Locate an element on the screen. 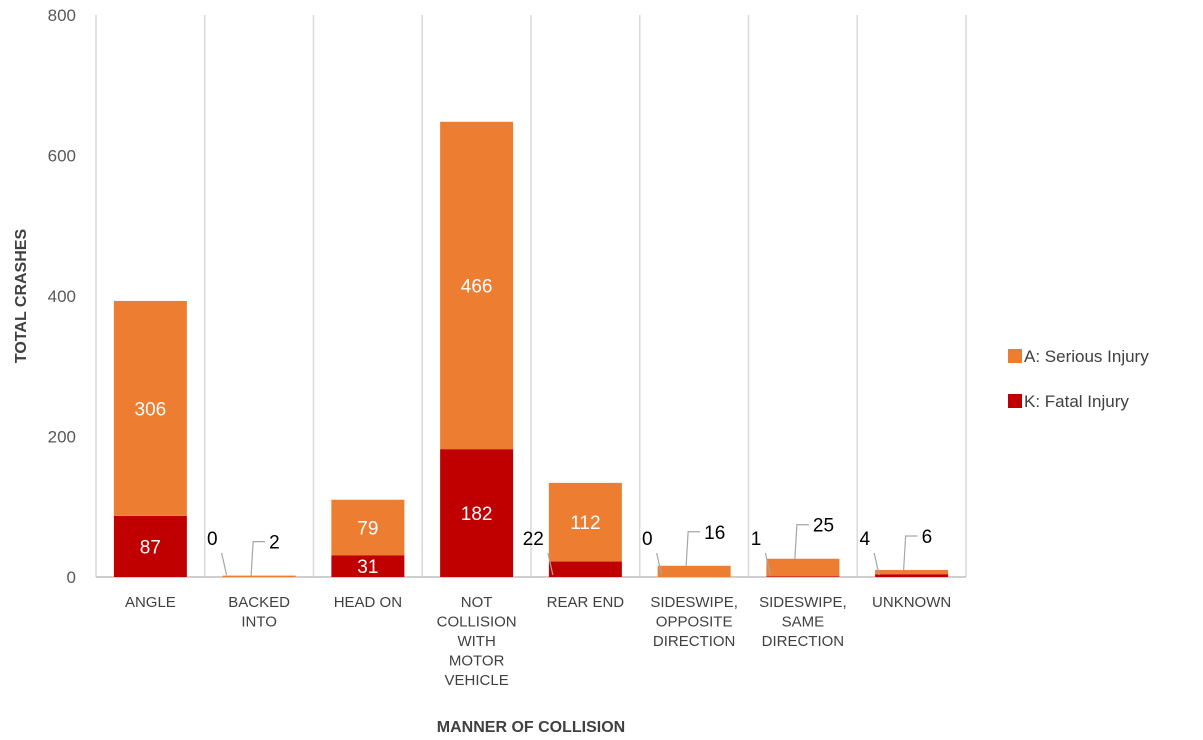 This screenshot has width=1203, height=740. legend-label: A: Serious Injury is located at coordinates (1086, 356).